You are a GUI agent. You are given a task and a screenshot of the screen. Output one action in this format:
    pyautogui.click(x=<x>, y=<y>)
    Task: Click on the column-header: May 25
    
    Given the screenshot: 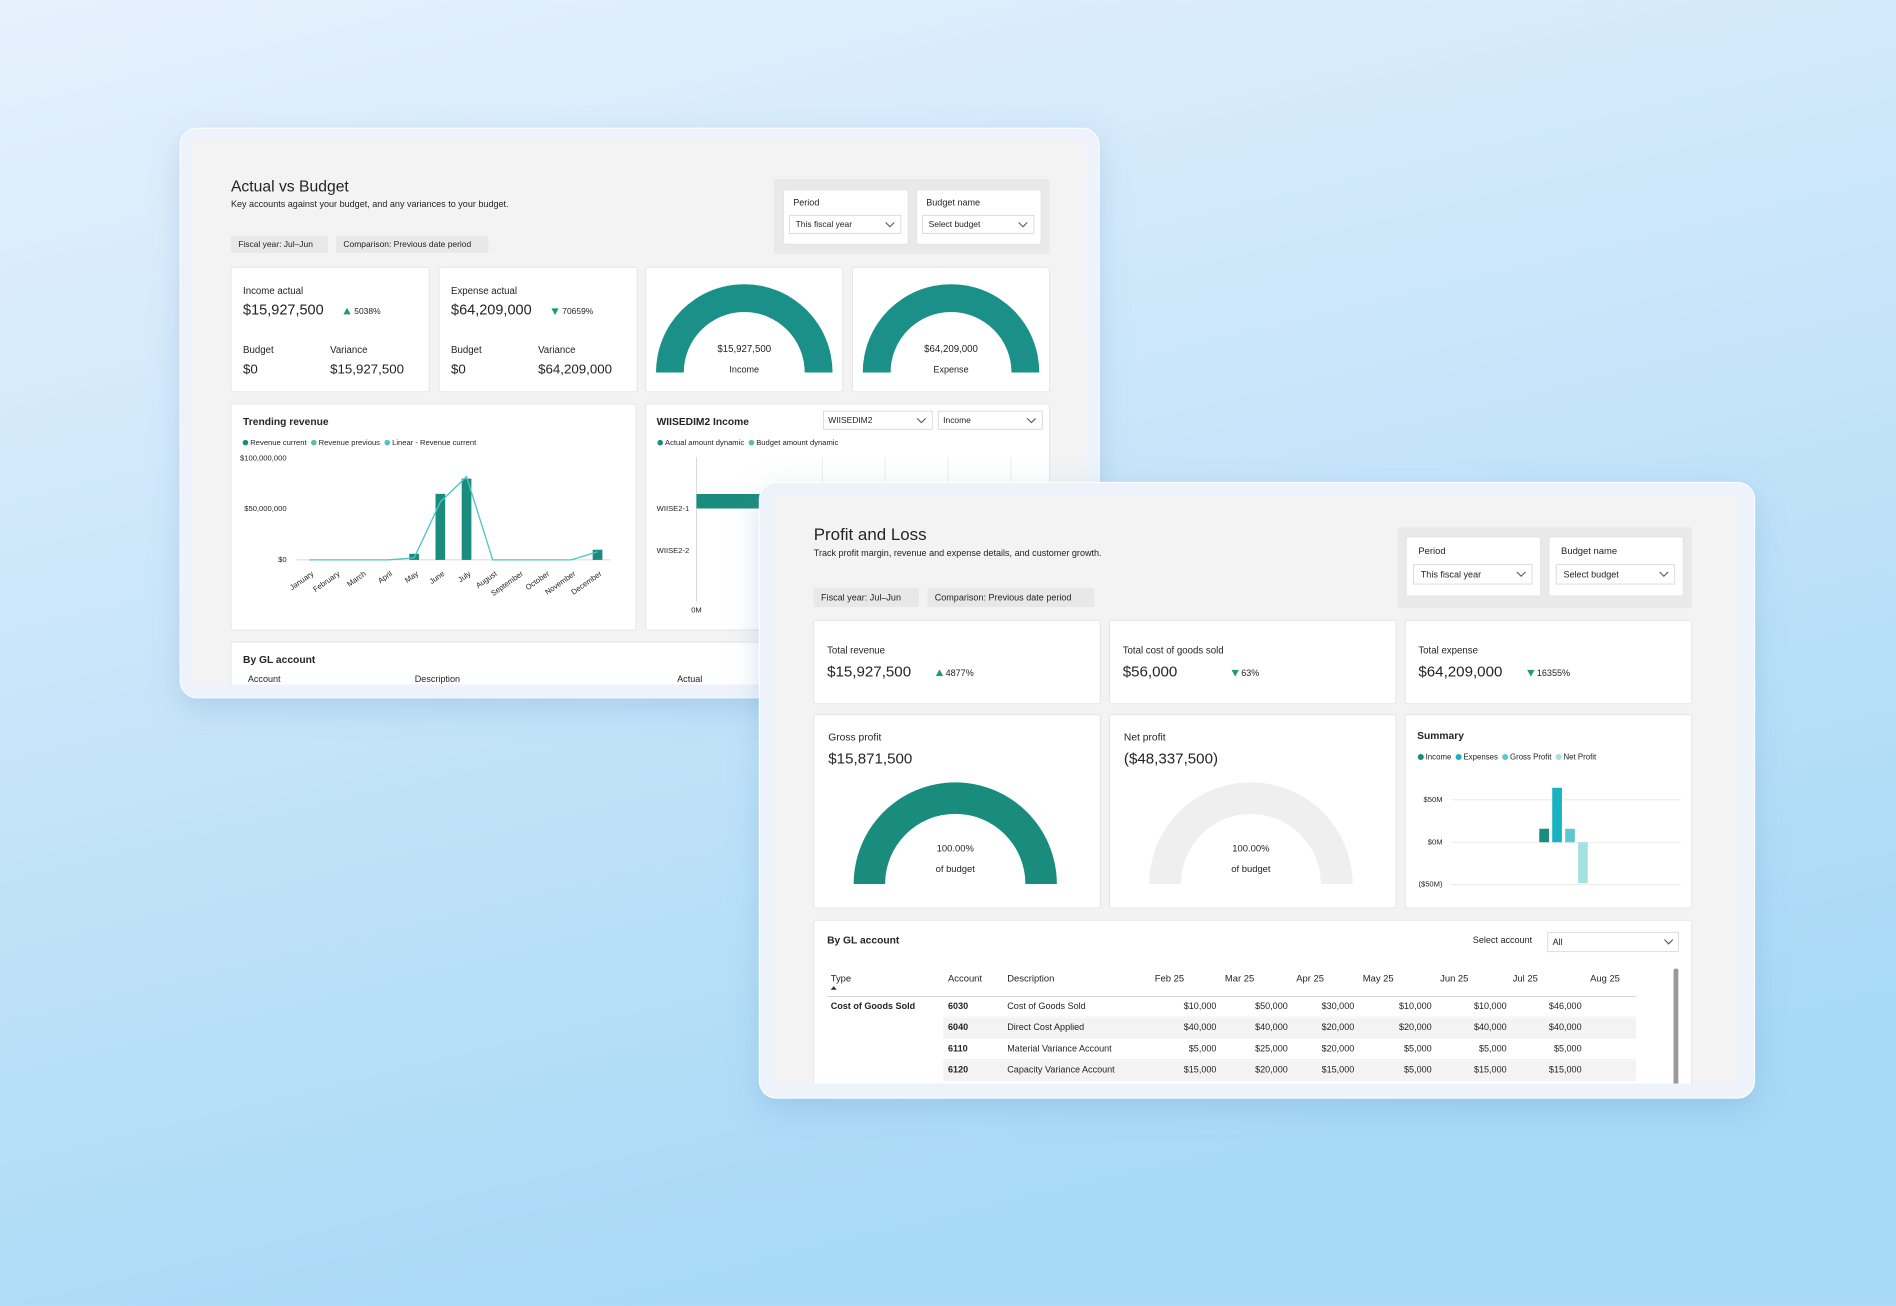 What is the action you would take?
    pyautogui.click(x=1378, y=977)
    